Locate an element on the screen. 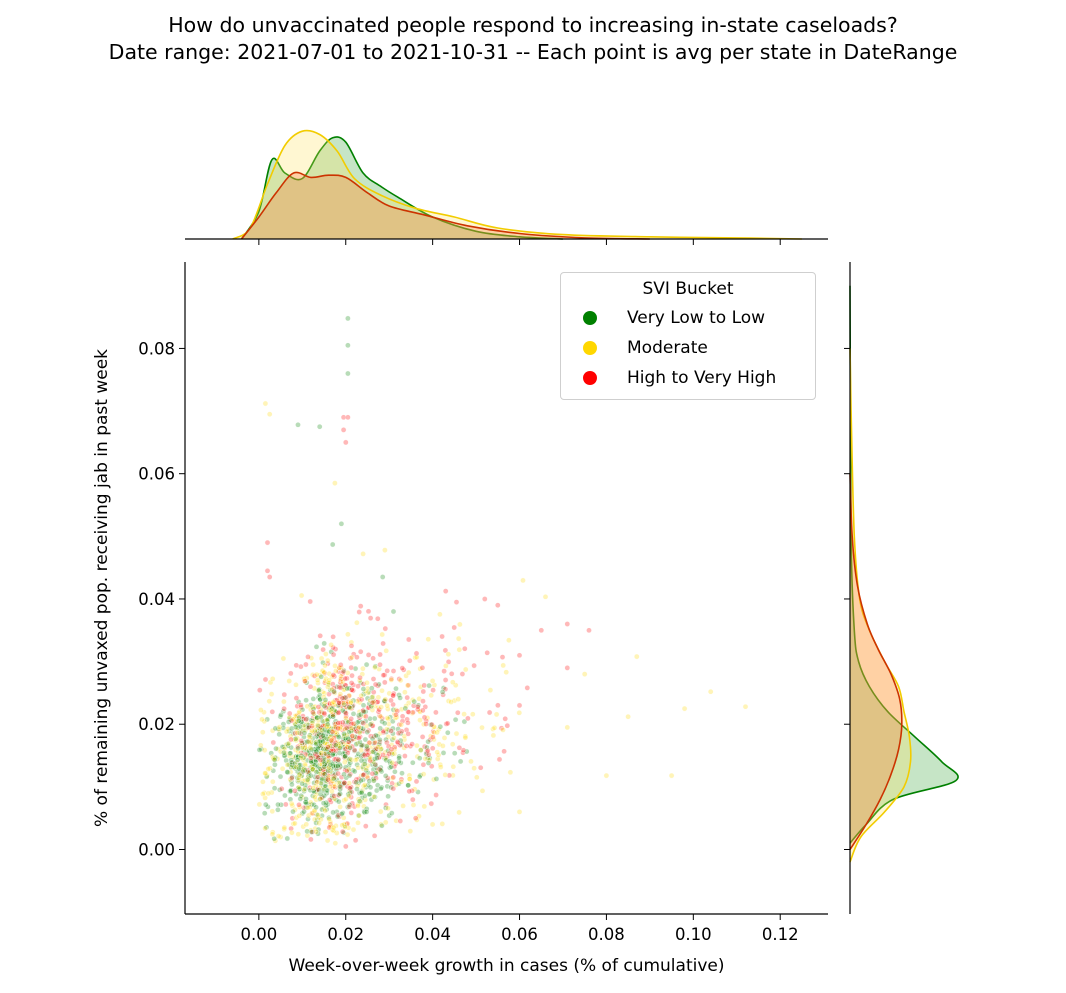  right-kde-fill-moderate is located at coordinates (880, 605).